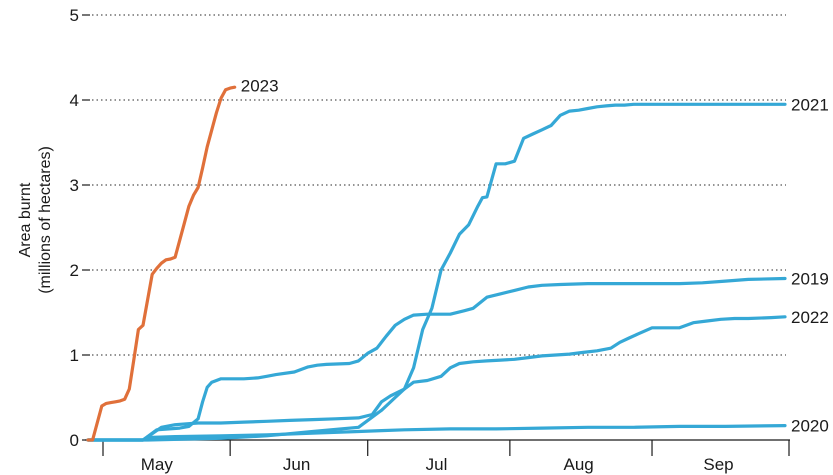 The image size is (833, 475). I want to click on x-tick-label-jul: Jul, so click(437, 464).